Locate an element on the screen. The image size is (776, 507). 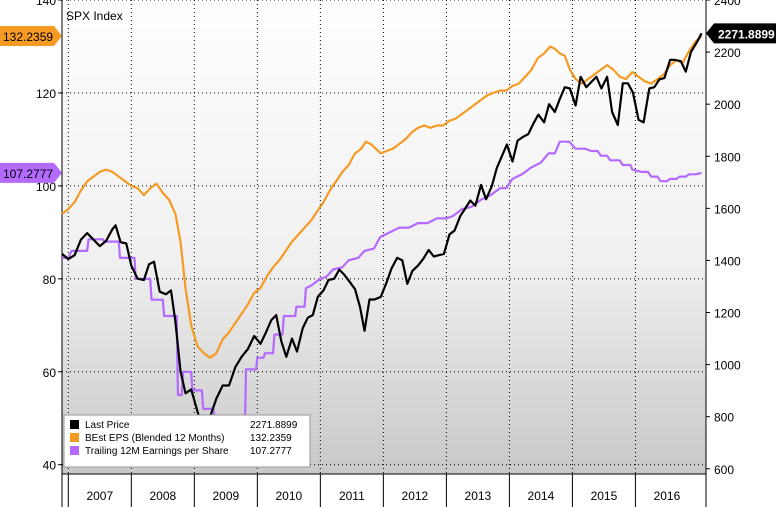
right-tick-label: 1400 is located at coordinates (727, 261).